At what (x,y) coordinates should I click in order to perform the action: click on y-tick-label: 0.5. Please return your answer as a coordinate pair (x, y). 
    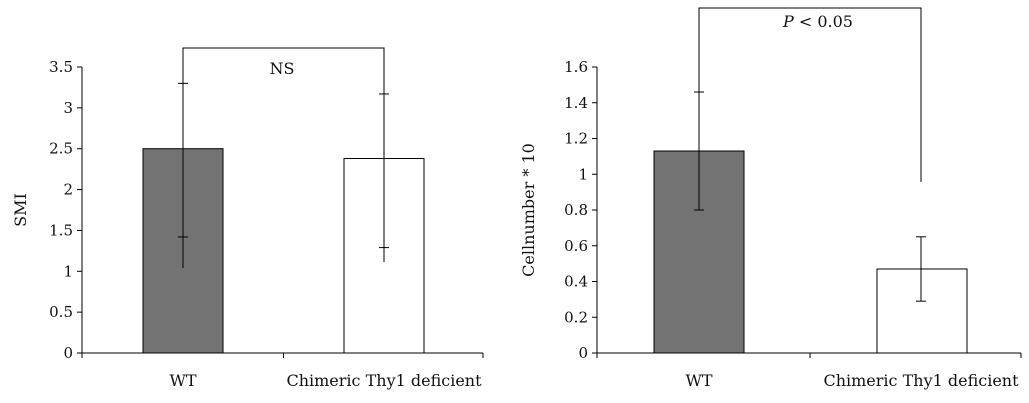
    Looking at the image, I should click on (61, 312).